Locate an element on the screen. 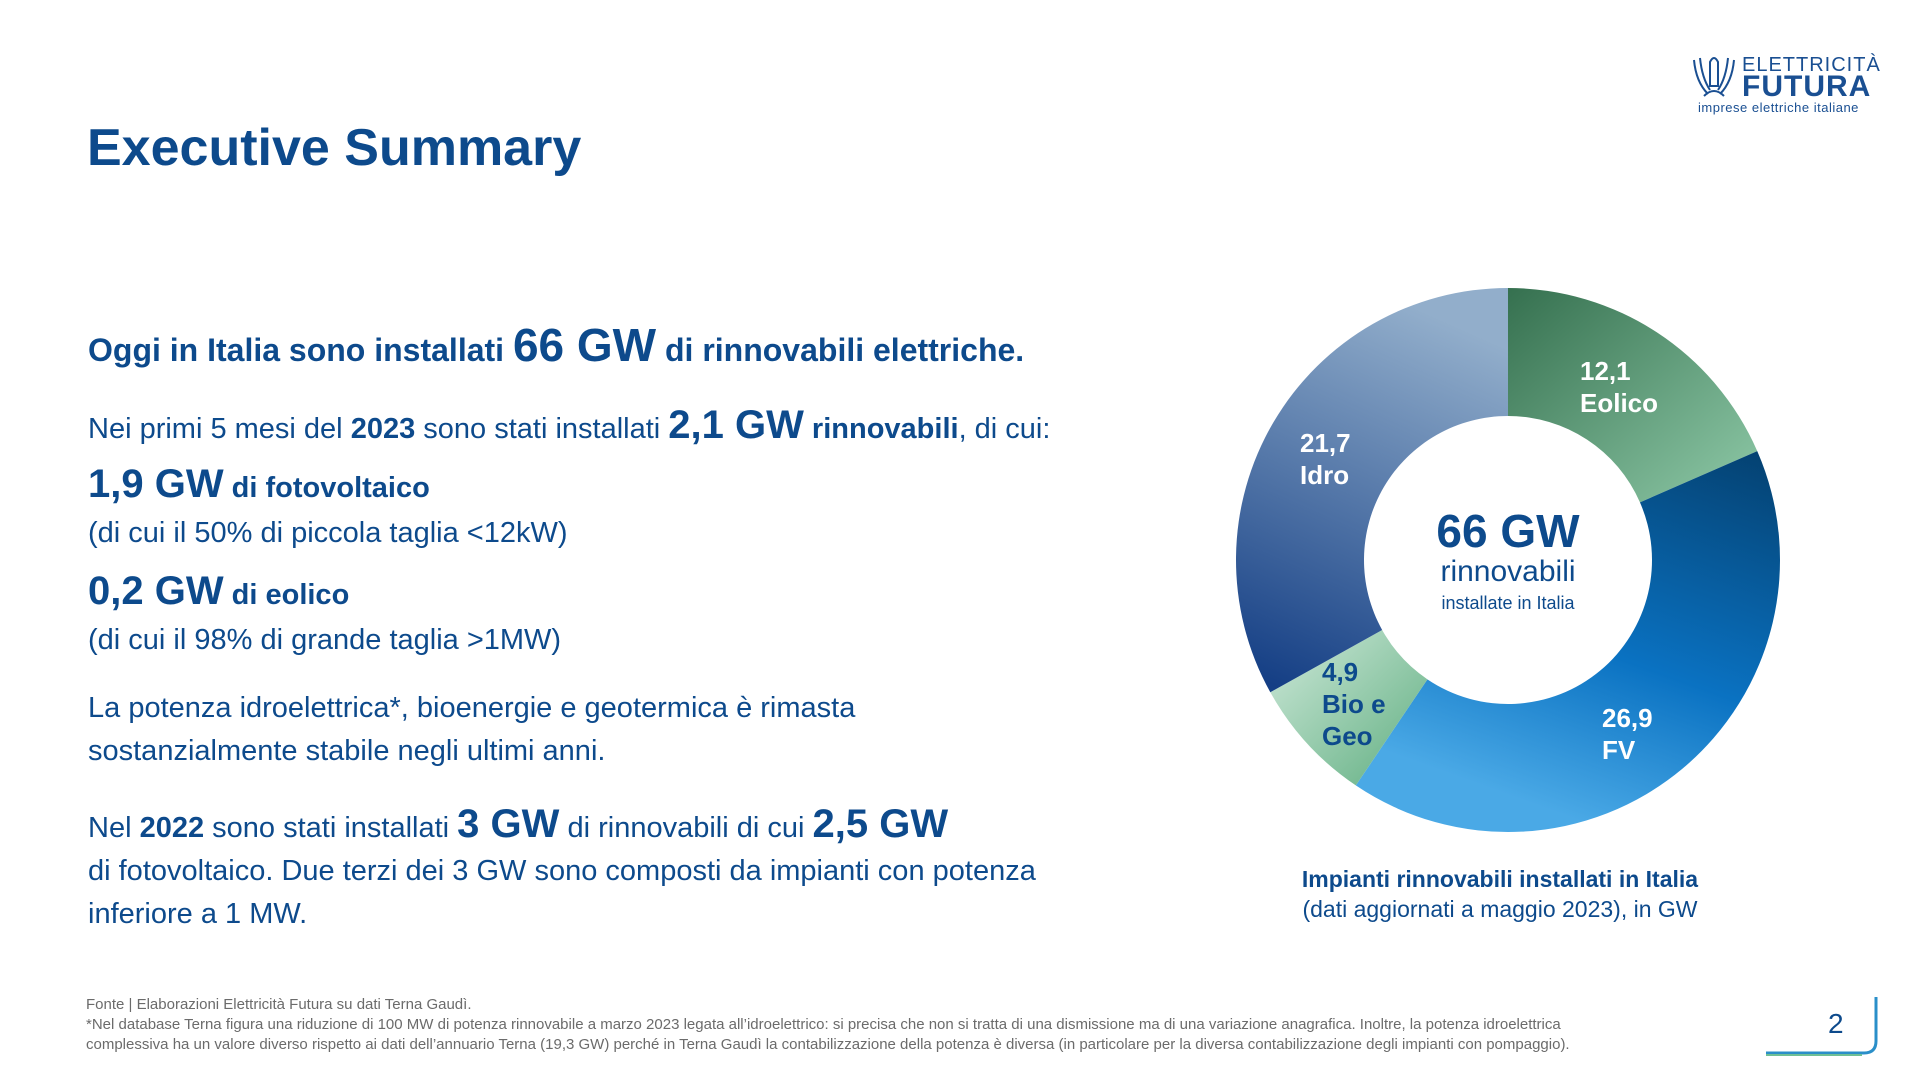 Image resolution: width=1920 pixels, height=1080 pixels. donut-center-label: 66 GW rinnovabili installate in Italia is located at coordinates (1508, 562).